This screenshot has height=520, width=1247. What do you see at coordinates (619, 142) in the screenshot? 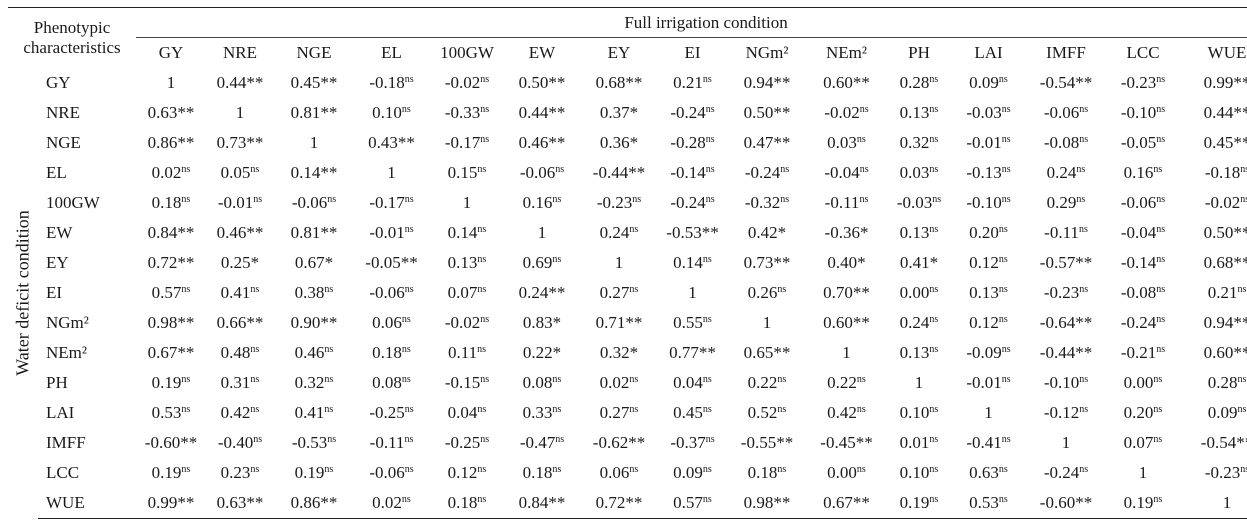
I see `correlation-cell: 0.36*` at bounding box center [619, 142].